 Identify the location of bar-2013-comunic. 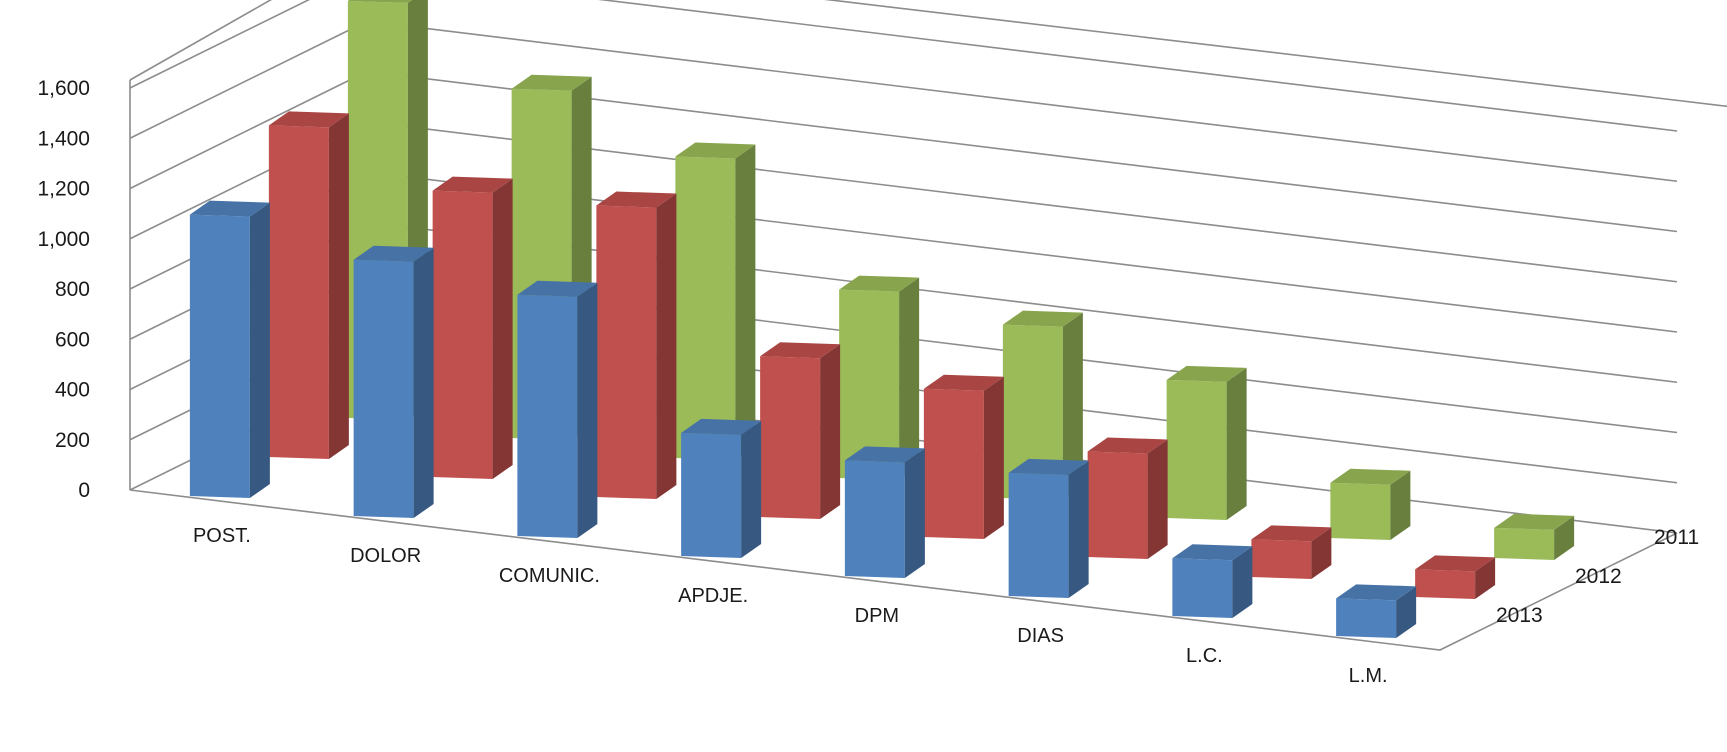
(557, 409).